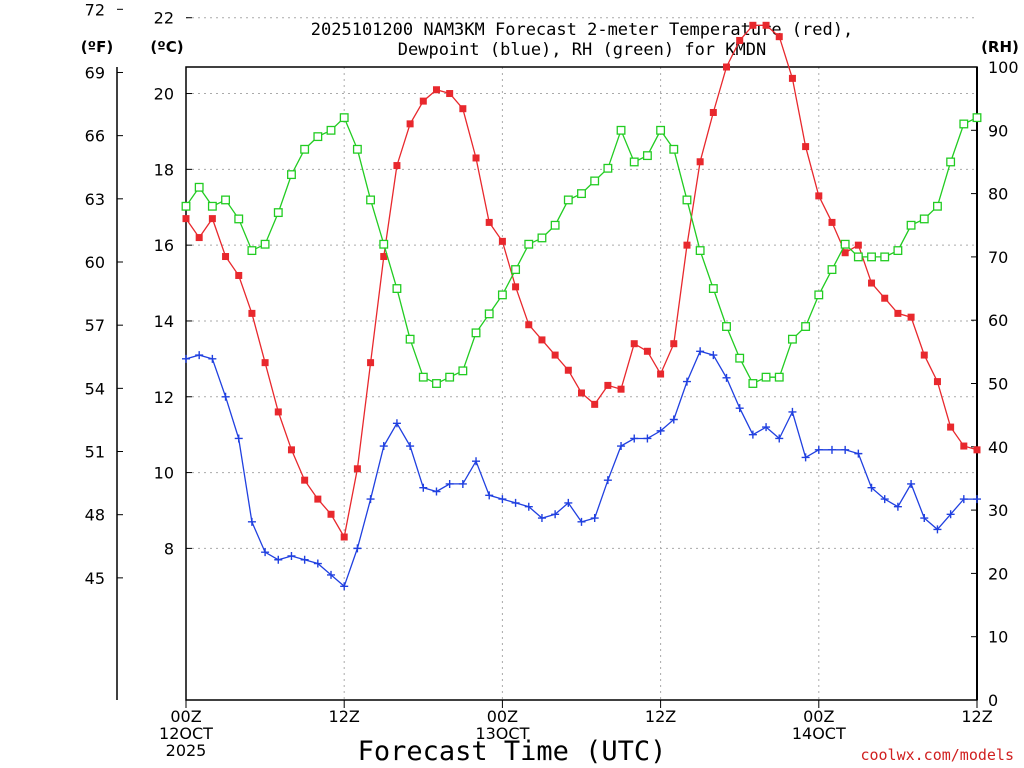  What do you see at coordinates (502, 733) in the screenshot?
I see `x-tick-label-2-1: 13OCT` at bounding box center [502, 733].